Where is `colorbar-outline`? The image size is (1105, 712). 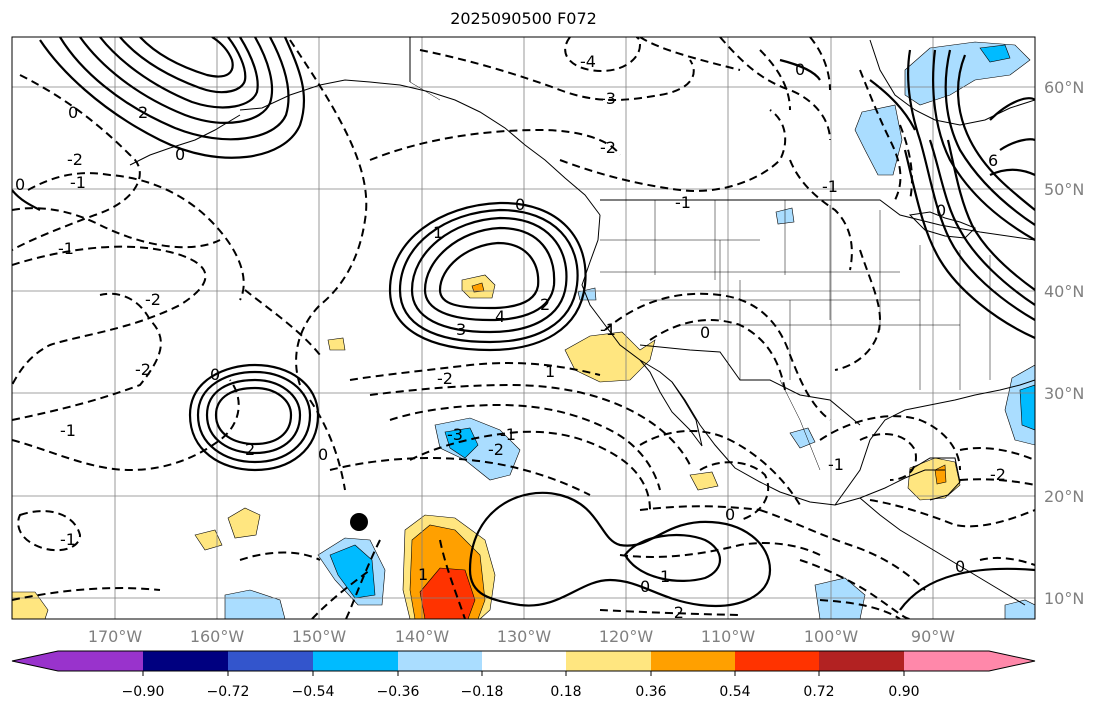 colorbar-outline is located at coordinates (523, 661).